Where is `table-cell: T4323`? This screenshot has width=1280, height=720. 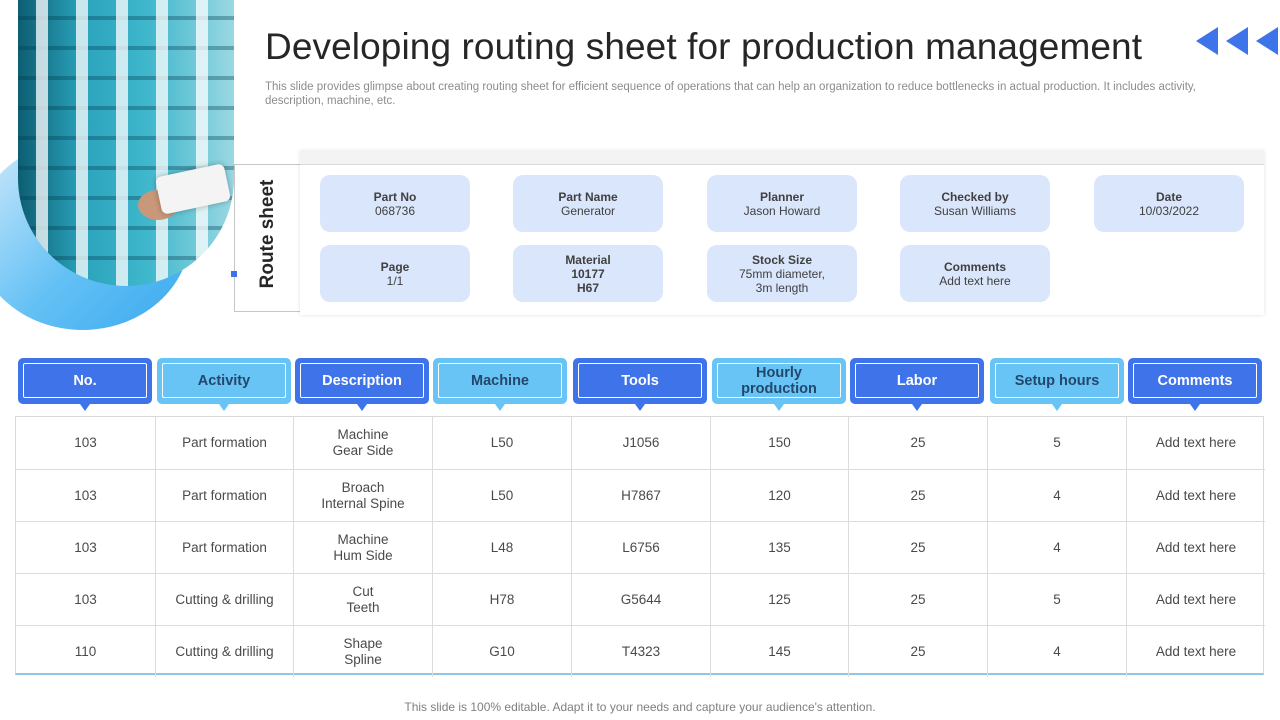 table-cell: T4323 is located at coordinates (640, 651).